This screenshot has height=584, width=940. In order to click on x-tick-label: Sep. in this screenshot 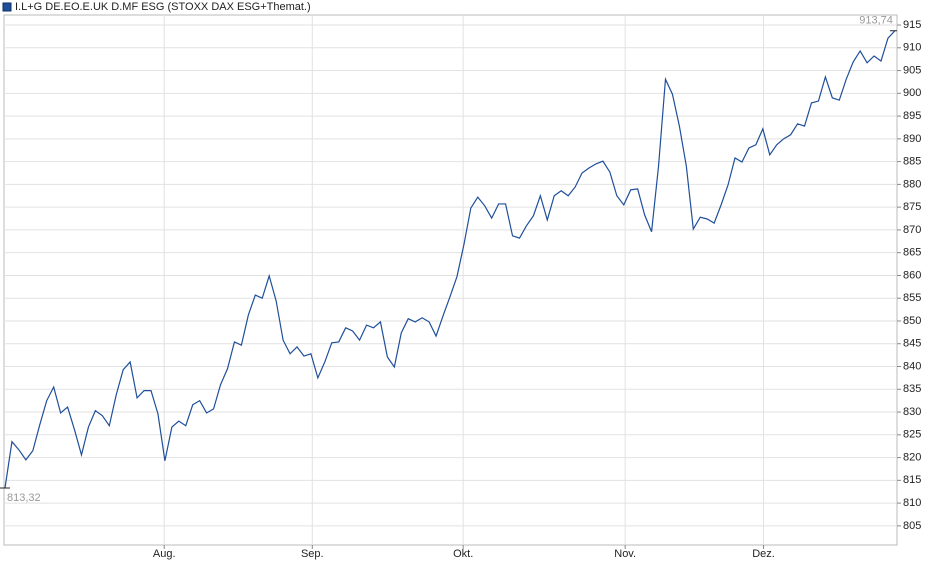, I will do `click(312, 554)`.